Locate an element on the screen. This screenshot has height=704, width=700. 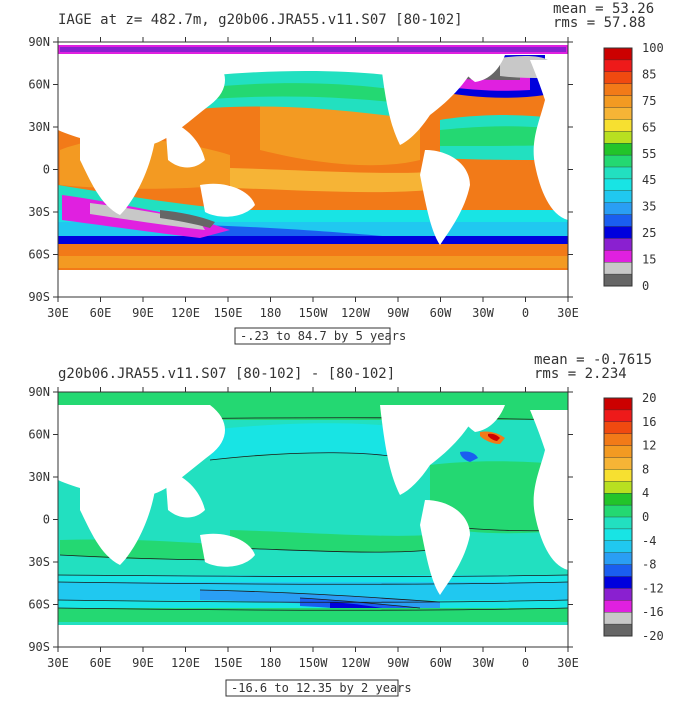
colorbar-label: 65 is located at coordinates (649, 127).